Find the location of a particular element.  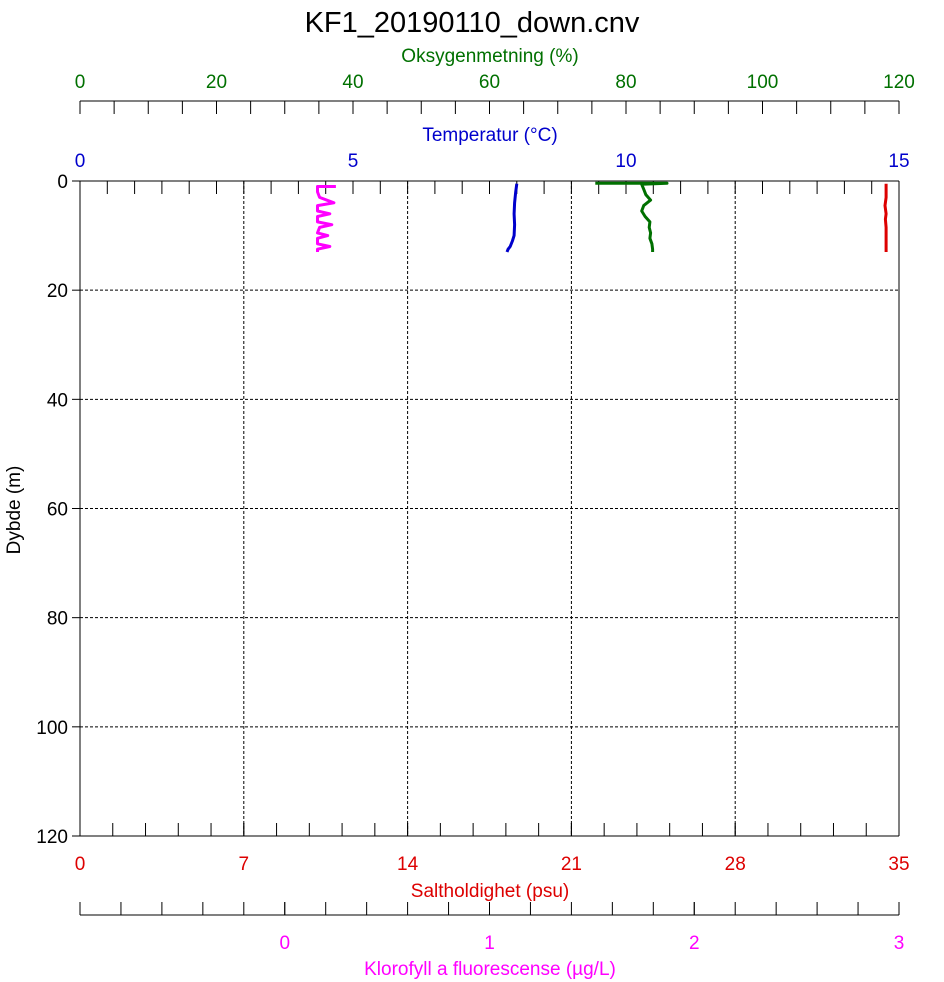

salinity-axis-label: Saltholdighet (psu) is located at coordinates (490, 891).